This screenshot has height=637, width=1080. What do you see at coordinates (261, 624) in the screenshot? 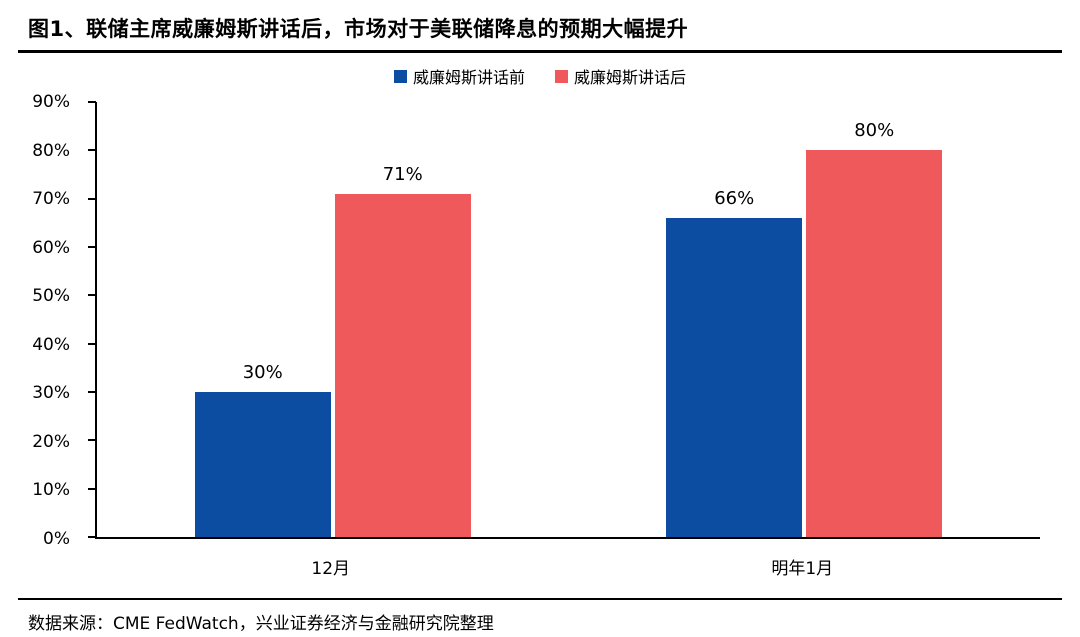
I see `source-text: 数据来源：CME FedWatch，兴业证券经济与金融研究院整理` at bounding box center [261, 624].